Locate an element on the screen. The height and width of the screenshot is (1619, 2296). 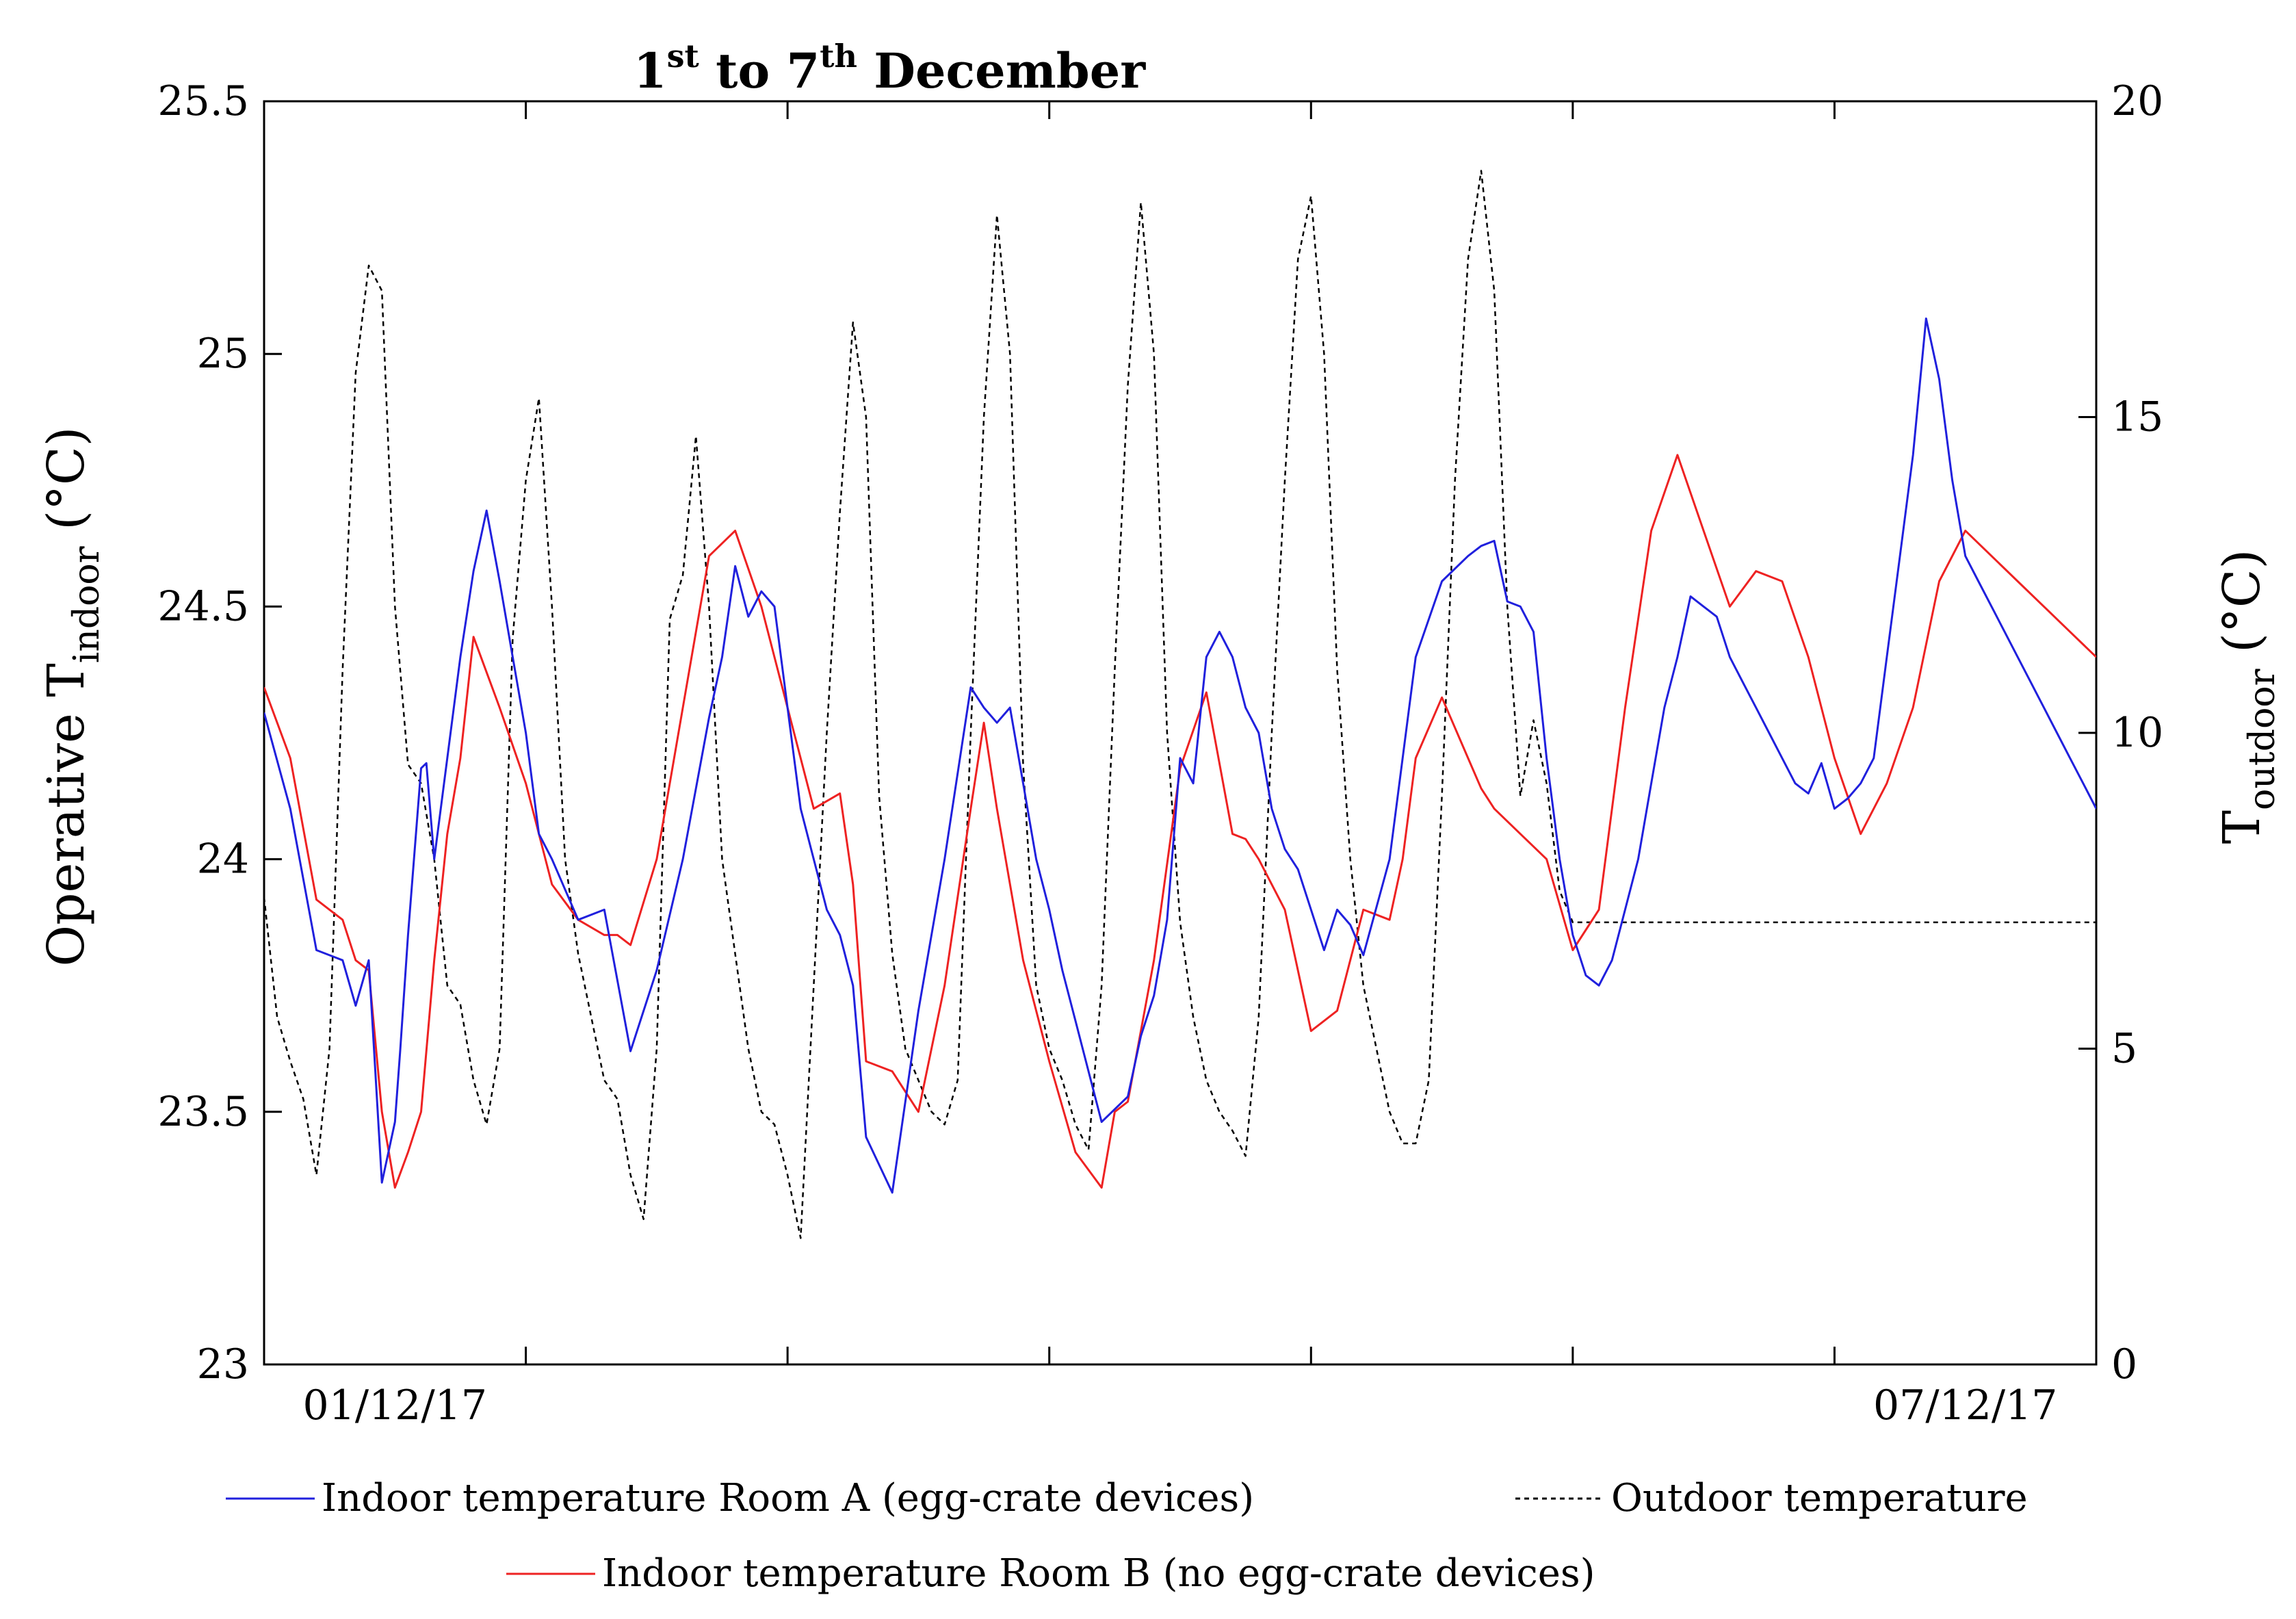
y-right-tick-label: 0 is located at coordinates (2124, 1364).